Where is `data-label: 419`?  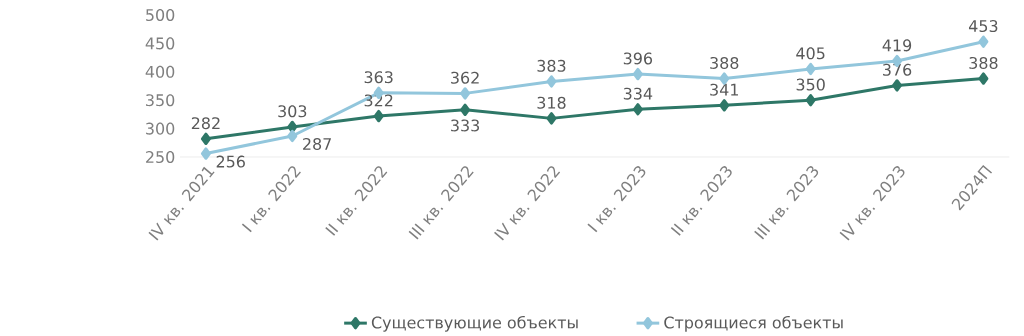 data-label: 419 is located at coordinates (897, 45).